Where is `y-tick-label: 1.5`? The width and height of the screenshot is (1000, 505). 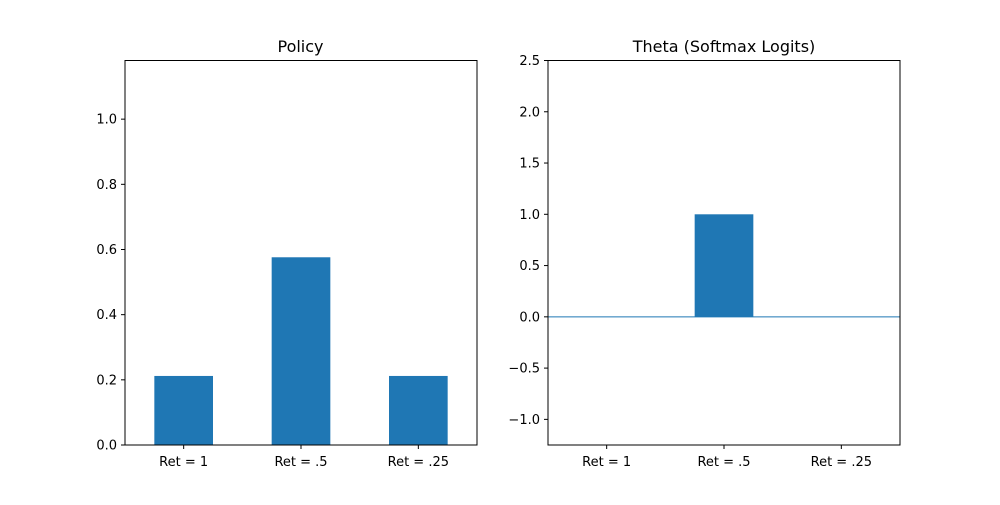
y-tick-label: 1.5 is located at coordinates (529, 164).